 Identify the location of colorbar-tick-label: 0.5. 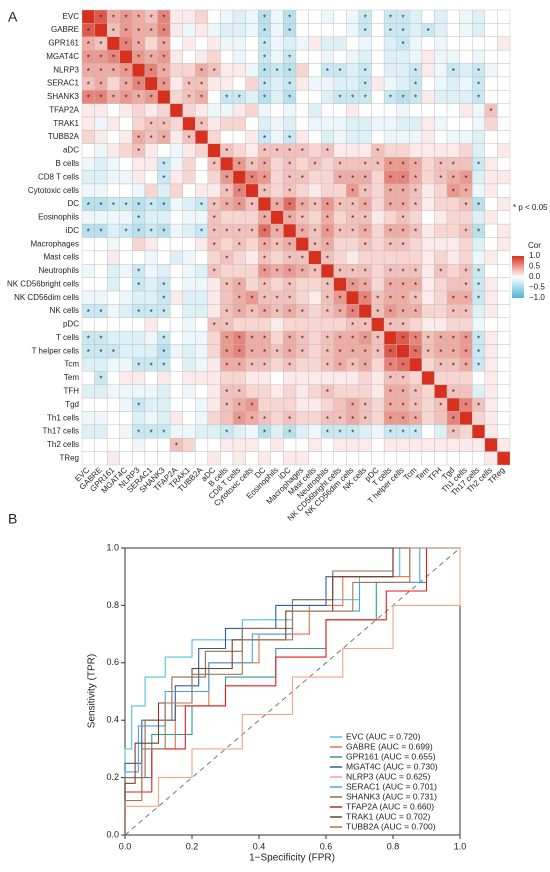
(535, 266).